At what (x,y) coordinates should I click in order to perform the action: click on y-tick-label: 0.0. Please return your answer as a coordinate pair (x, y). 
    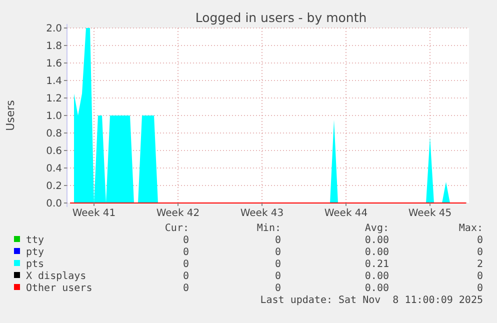
    Looking at the image, I should click on (54, 204).